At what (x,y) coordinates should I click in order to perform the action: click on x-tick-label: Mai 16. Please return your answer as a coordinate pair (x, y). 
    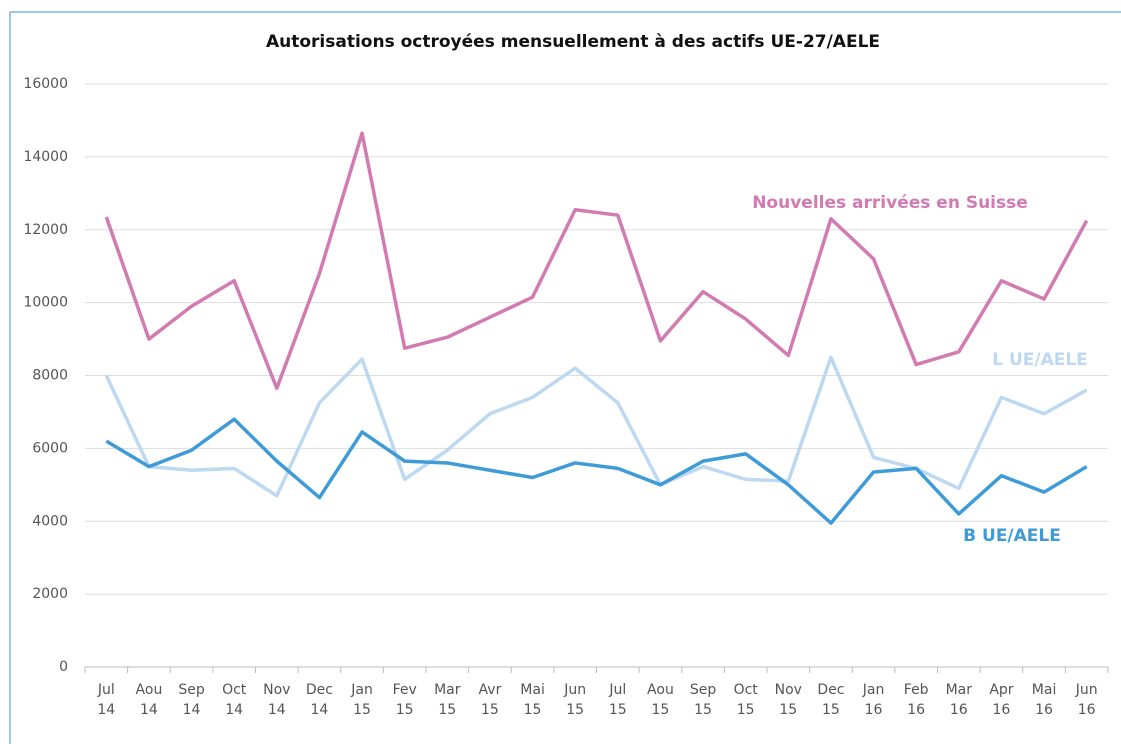
    Looking at the image, I should click on (1044, 700).